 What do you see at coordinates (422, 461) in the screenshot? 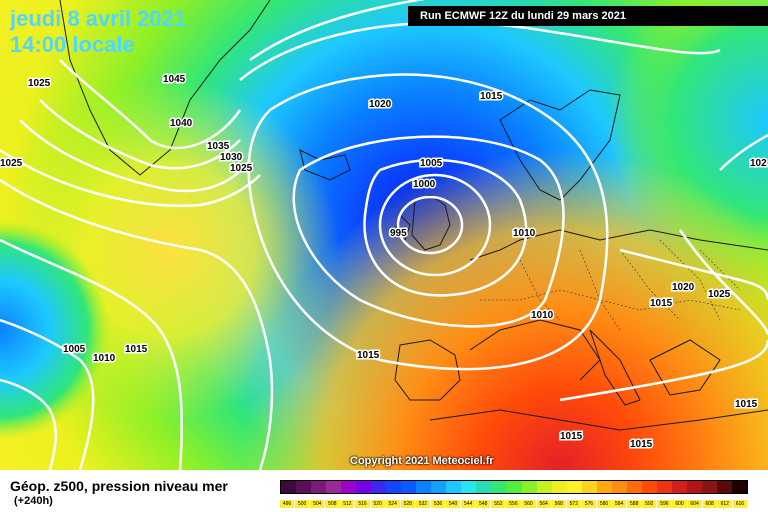
I see `copyright-text: Copyright 2021 Meteociel.fr` at bounding box center [422, 461].